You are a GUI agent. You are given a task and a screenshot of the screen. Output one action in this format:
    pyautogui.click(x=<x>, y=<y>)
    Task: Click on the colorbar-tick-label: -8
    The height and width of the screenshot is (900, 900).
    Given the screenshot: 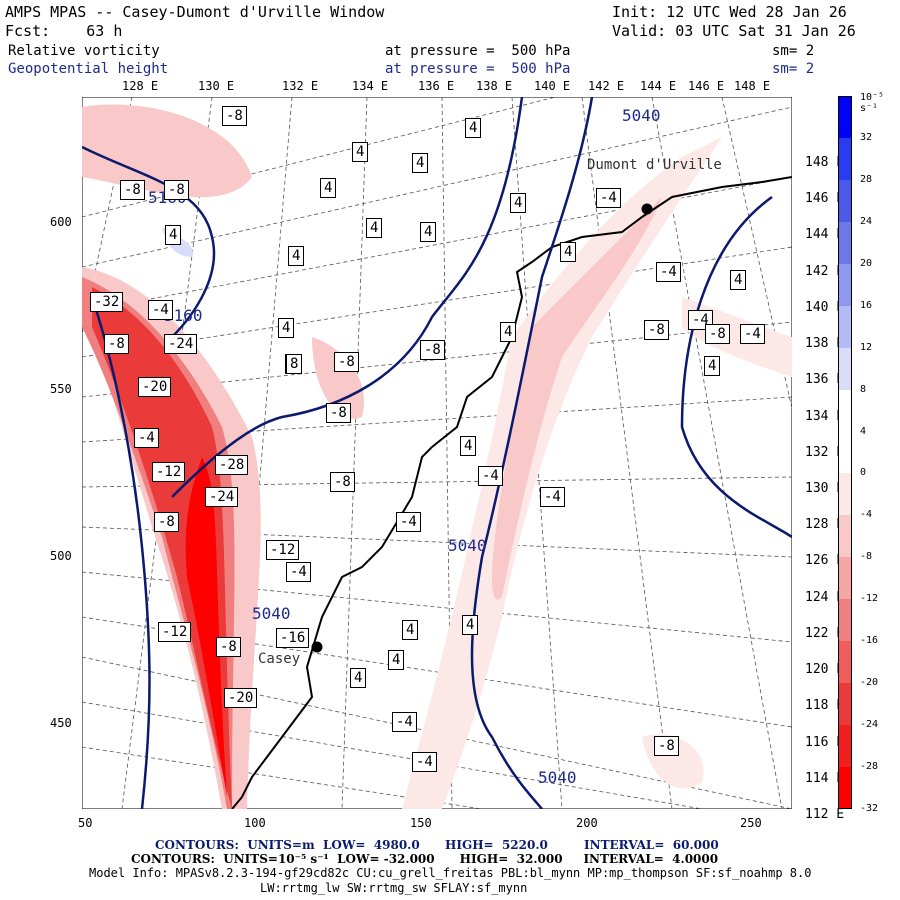 What is the action you would take?
    pyautogui.click(x=866, y=557)
    